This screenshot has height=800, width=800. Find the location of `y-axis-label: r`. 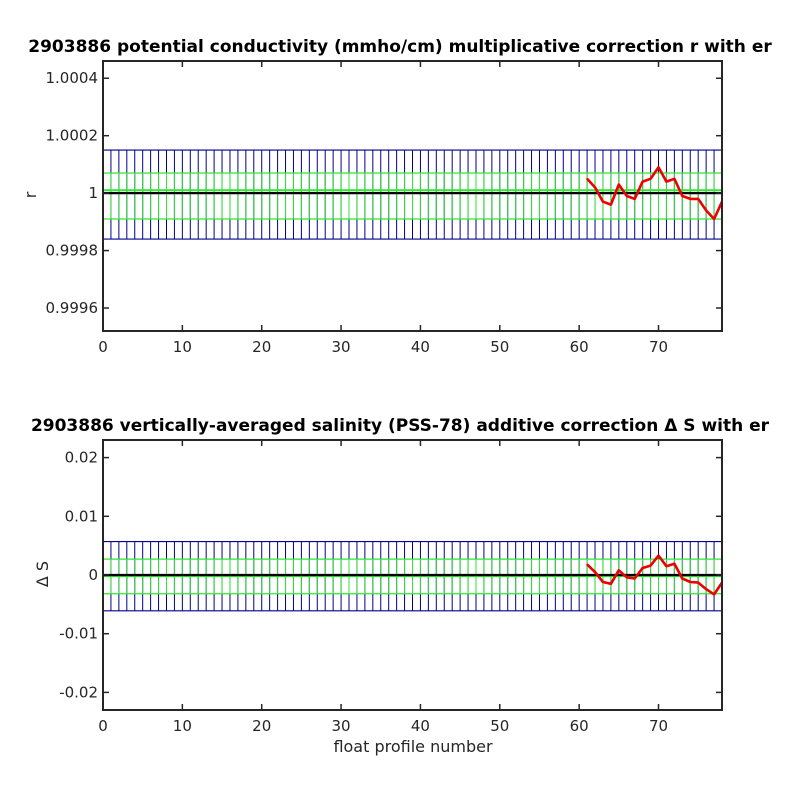

y-axis-label: r is located at coordinates (30, 194).